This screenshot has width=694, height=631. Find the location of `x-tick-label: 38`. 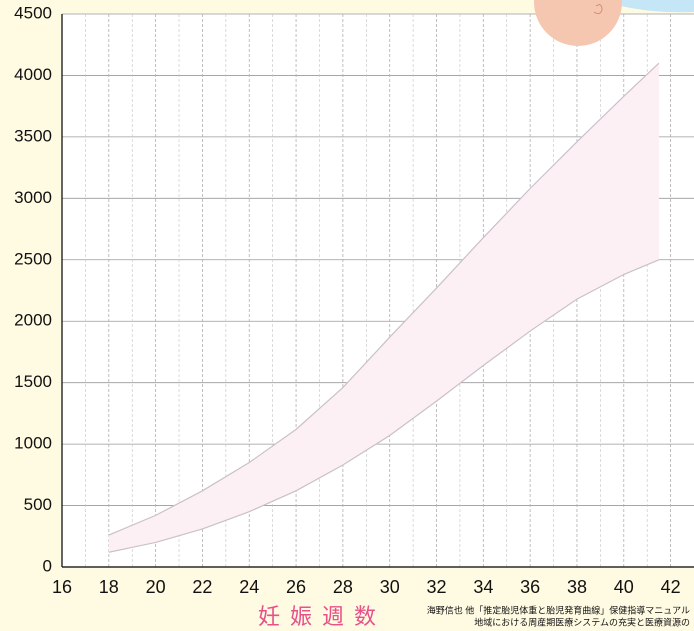

x-tick-label: 38 is located at coordinates (577, 587).